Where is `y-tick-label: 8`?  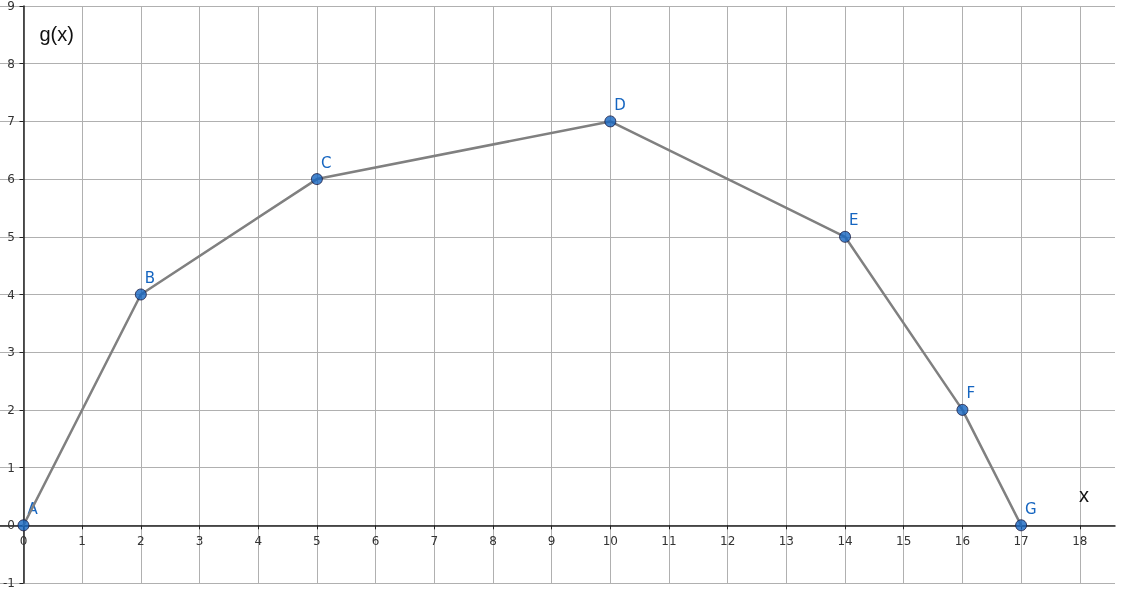 y-tick-label: 8 is located at coordinates (11, 63).